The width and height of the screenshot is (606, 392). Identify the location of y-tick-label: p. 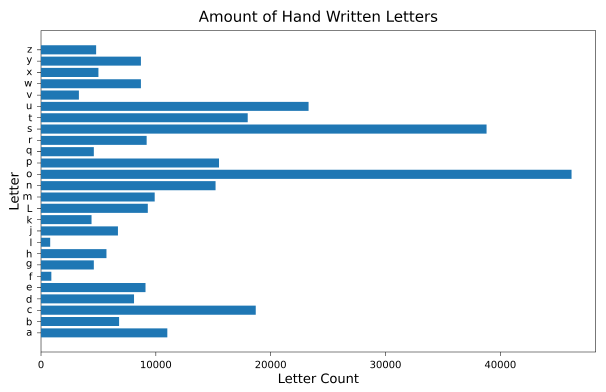
(29, 163).